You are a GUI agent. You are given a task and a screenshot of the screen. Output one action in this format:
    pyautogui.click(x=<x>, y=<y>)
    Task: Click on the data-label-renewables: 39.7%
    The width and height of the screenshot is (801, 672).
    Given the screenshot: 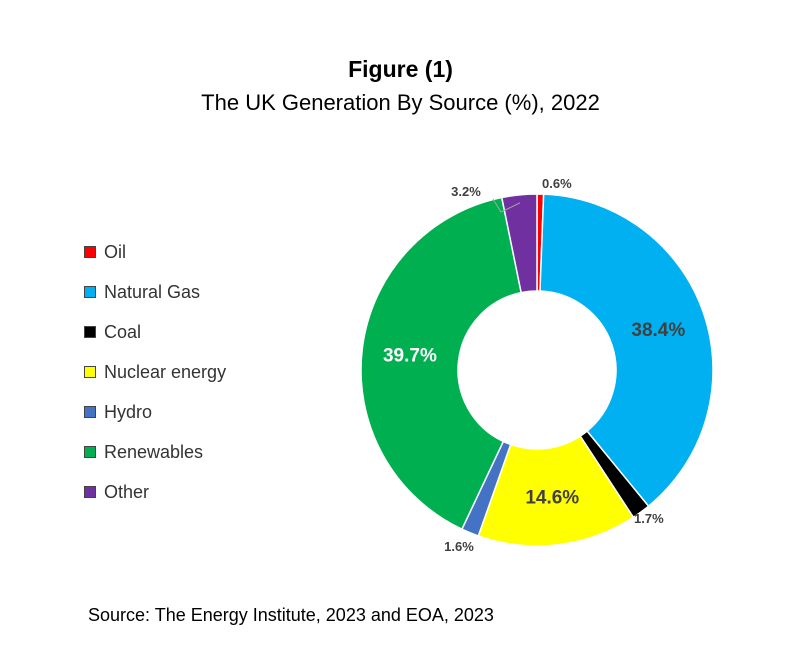 What is the action you would take?
    pyautogui.click(x=410, y=355)
    